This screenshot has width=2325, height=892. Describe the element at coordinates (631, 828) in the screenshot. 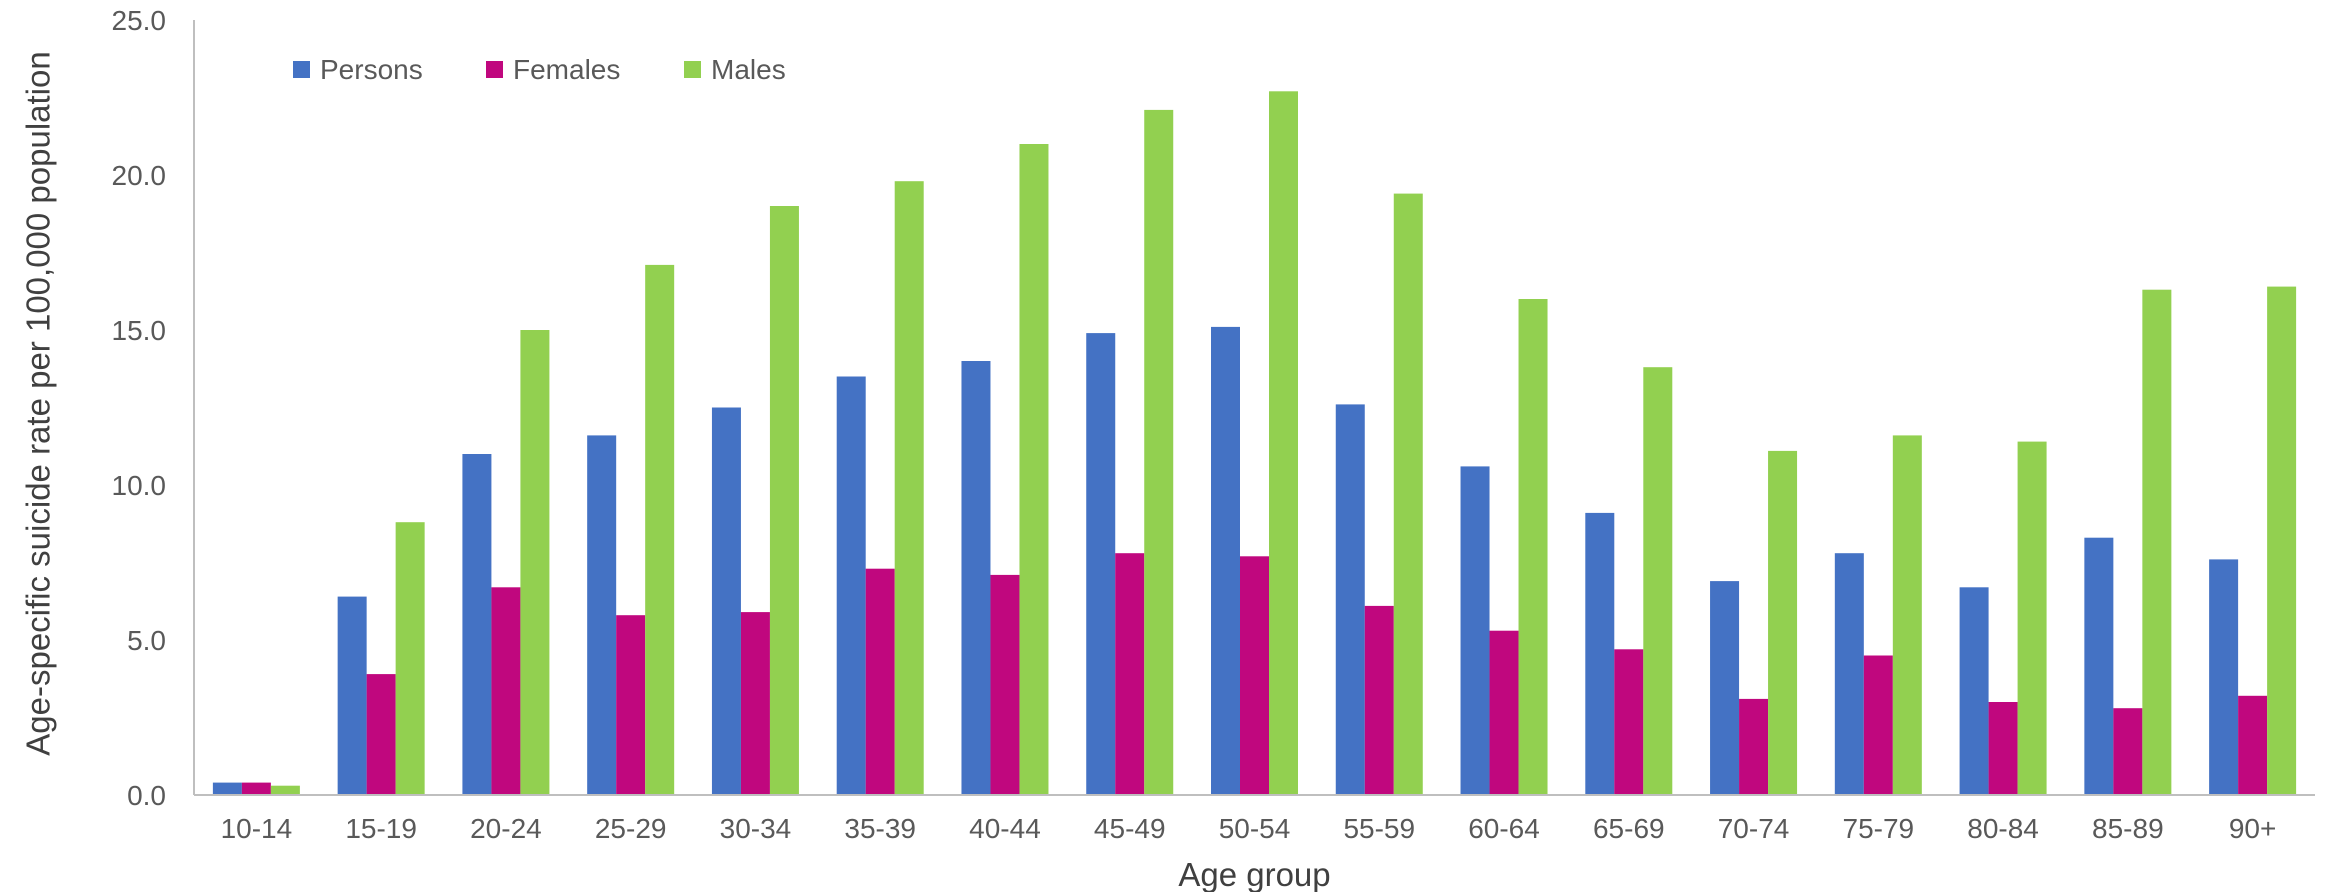

I see `x-tick-label: 25-29` at that location.